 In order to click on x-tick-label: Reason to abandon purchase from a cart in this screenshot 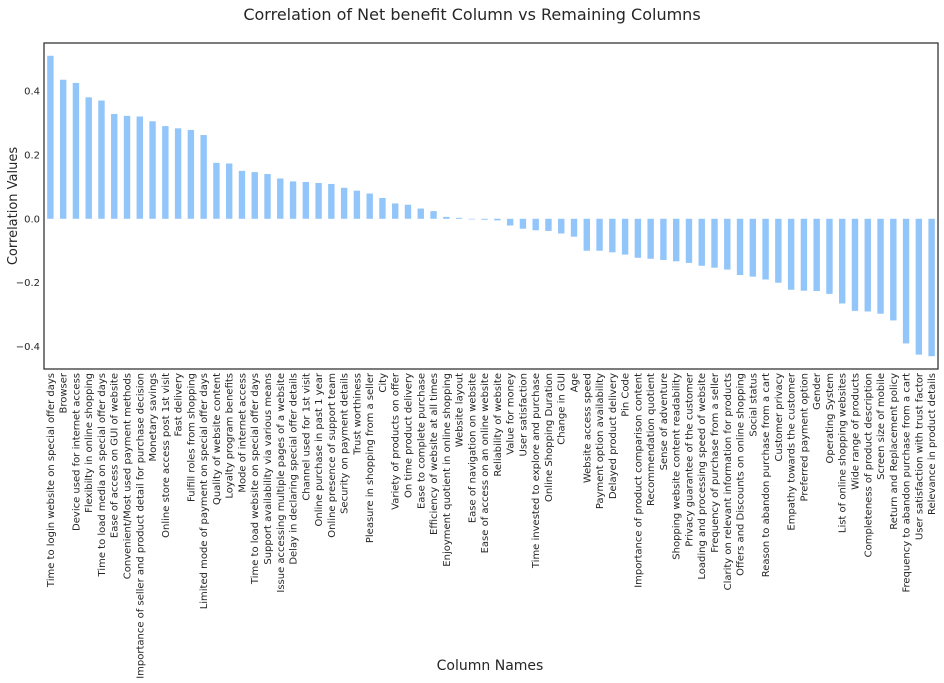, I will do `click(766, 475)`.